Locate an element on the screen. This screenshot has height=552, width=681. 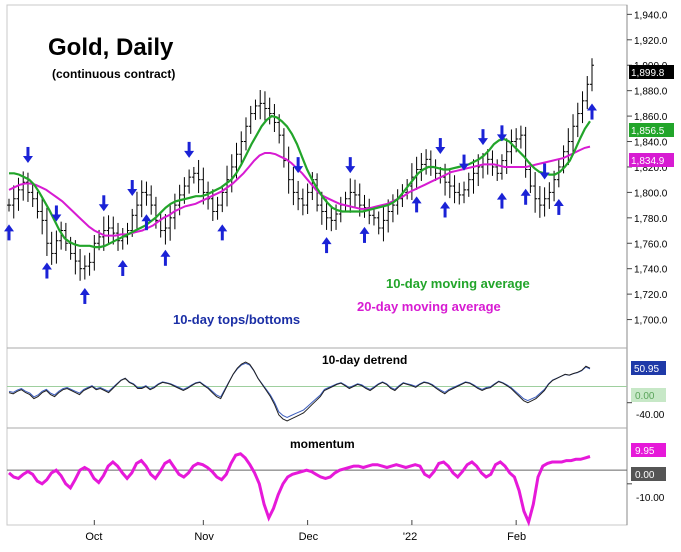
month-gridlines is located at coordinates (305, 522).